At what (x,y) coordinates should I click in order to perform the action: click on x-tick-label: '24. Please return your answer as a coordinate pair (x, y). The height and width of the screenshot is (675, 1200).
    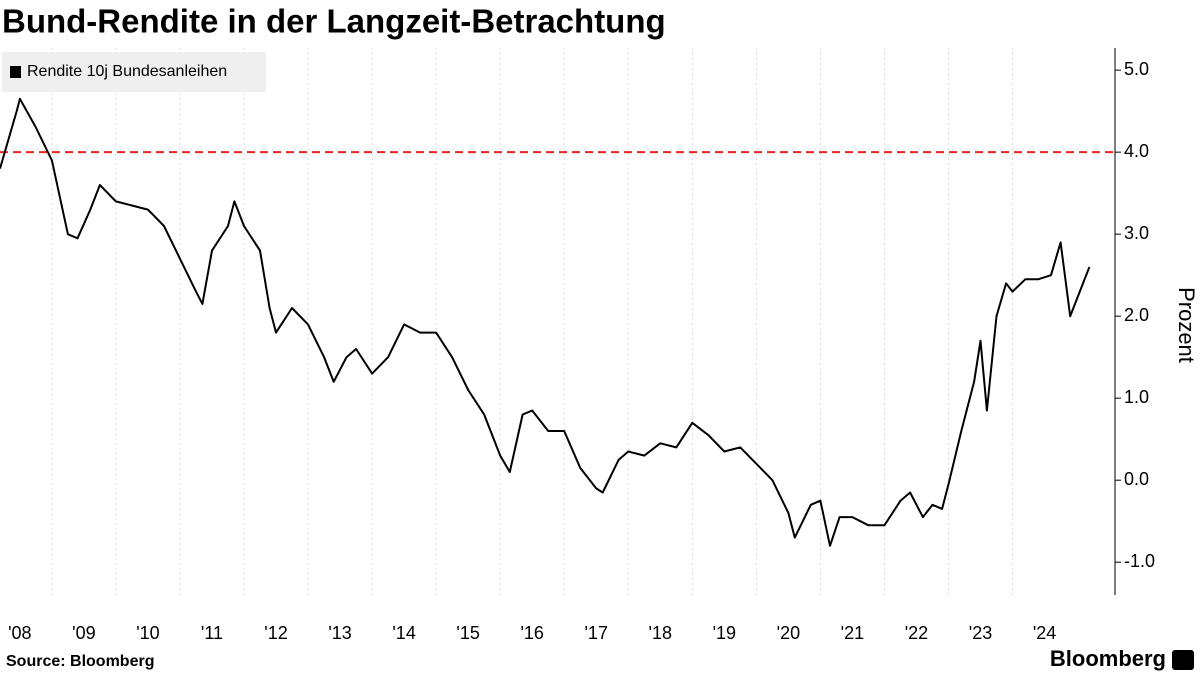
    Looking at the image, I should click on (1044, 633).